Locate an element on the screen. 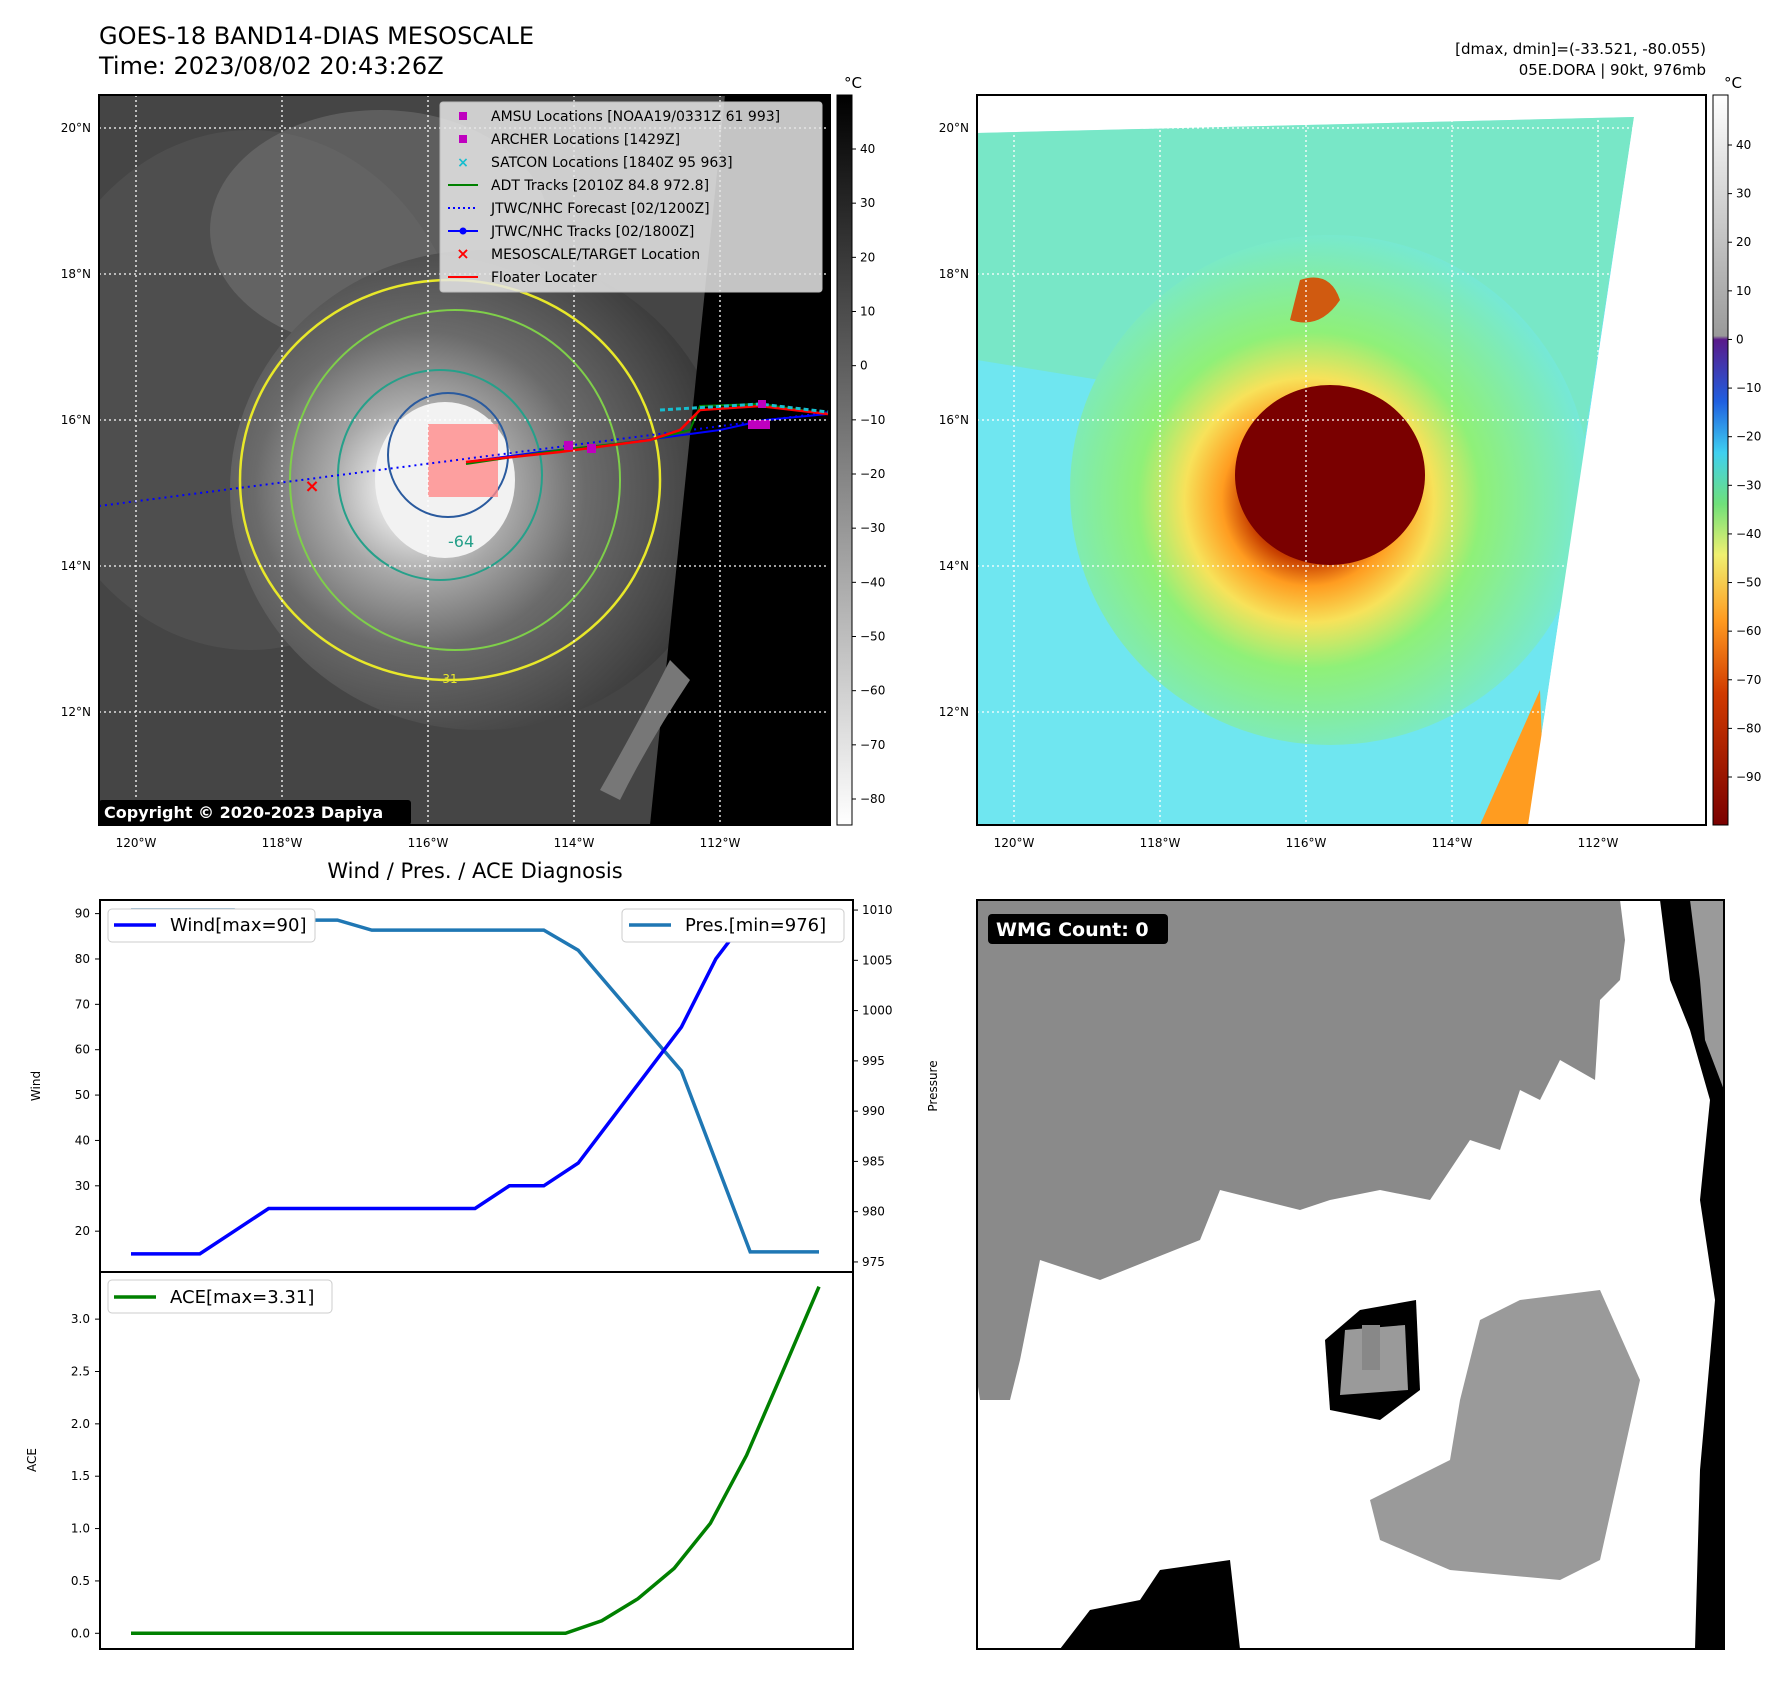 This screenshot has width=1792, height=1688. gray-cloud-band is located at coordinates (645, 730).